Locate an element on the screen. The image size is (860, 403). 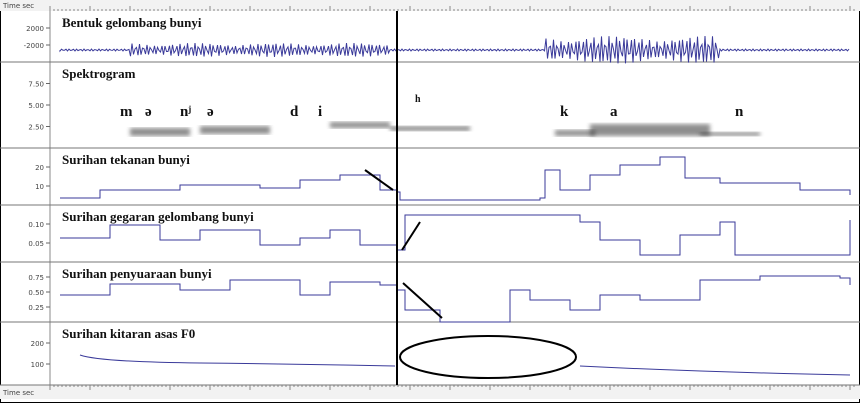
segment-label: h is located at coordinates (418, 99).